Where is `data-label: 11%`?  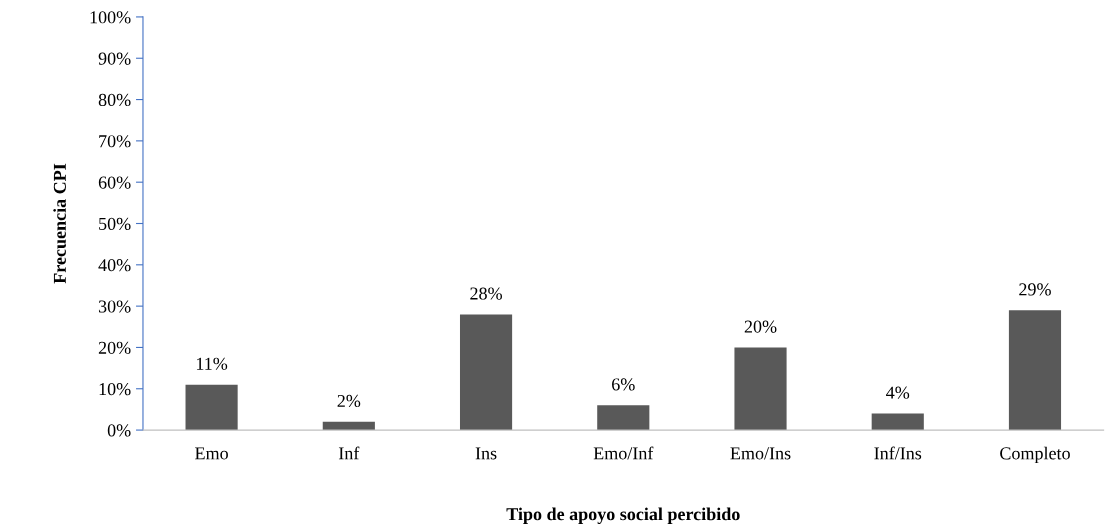 data-label: 11% is located at coordinates (212, 363).